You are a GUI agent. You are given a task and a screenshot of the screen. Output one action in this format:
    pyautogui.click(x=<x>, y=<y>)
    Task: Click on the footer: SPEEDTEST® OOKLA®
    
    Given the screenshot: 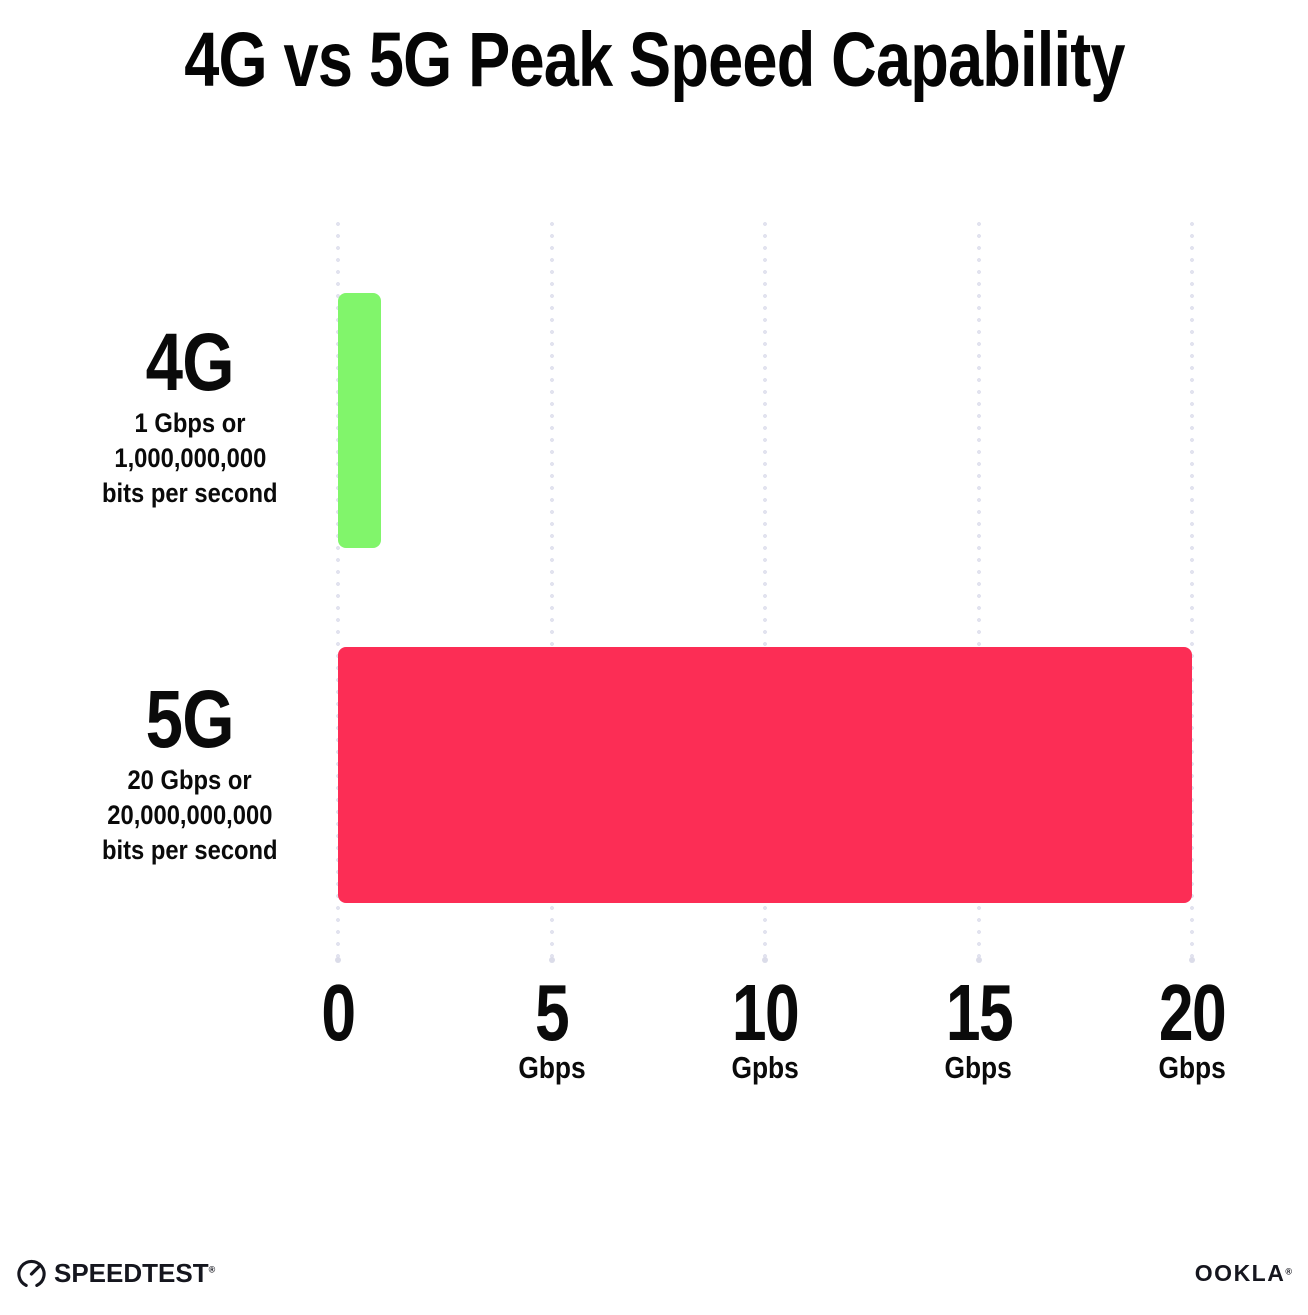 What is the action you would take?
    pyautogui.click(x=654, y=1273)
    